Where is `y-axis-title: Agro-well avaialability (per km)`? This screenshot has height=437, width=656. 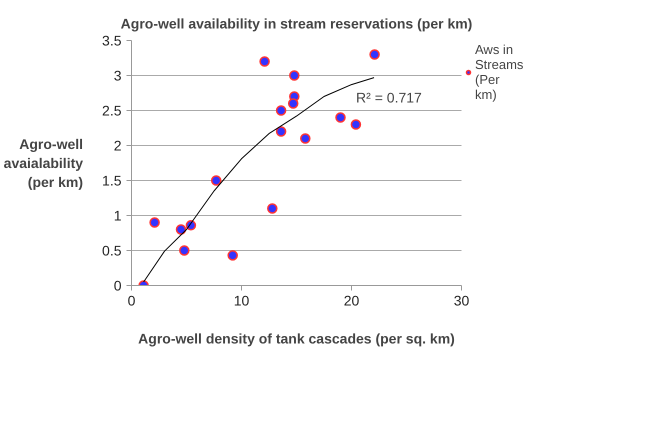 y-axis-title: Agro-well avaialability (per km) is located at coordinates (44, 163).